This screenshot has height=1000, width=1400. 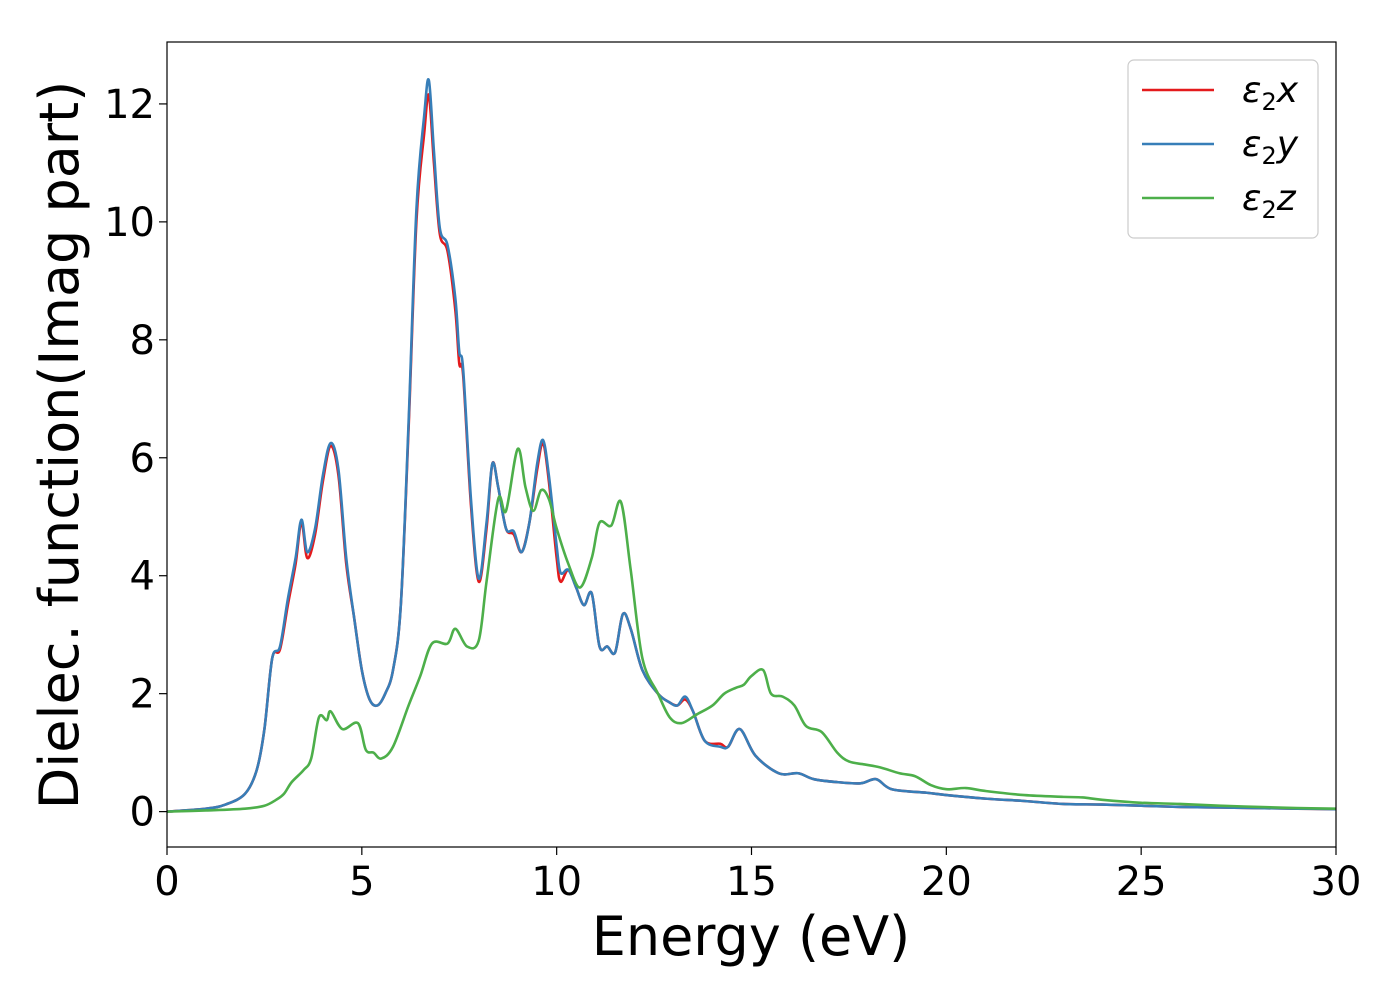 What do you see at coordinates (142, 459) in the screenshot?
I see `y-tick-label: 6` at bounding box center [142, 459].